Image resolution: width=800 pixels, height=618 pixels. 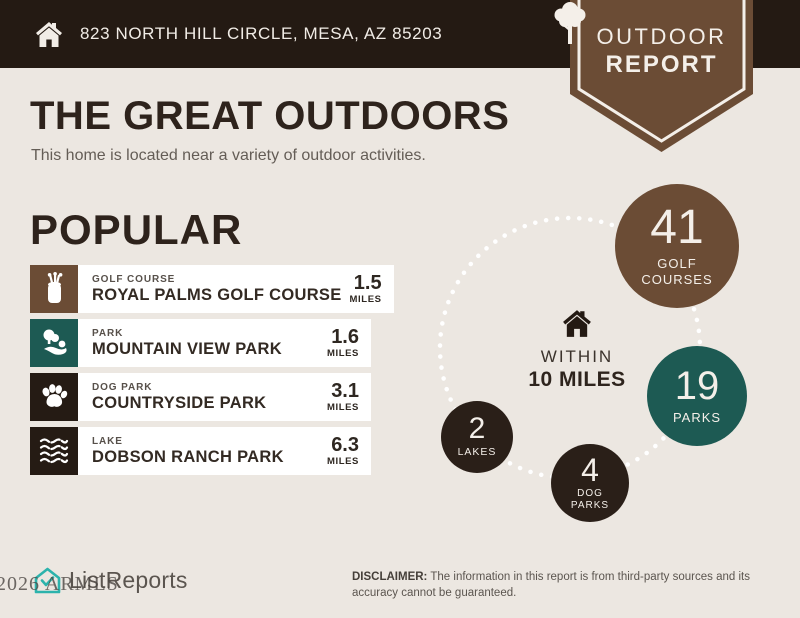 I want to click on property-address: 823 NORTH HILL CIRCLE, MESA, AZ 85203, so click(x=261, y=33).